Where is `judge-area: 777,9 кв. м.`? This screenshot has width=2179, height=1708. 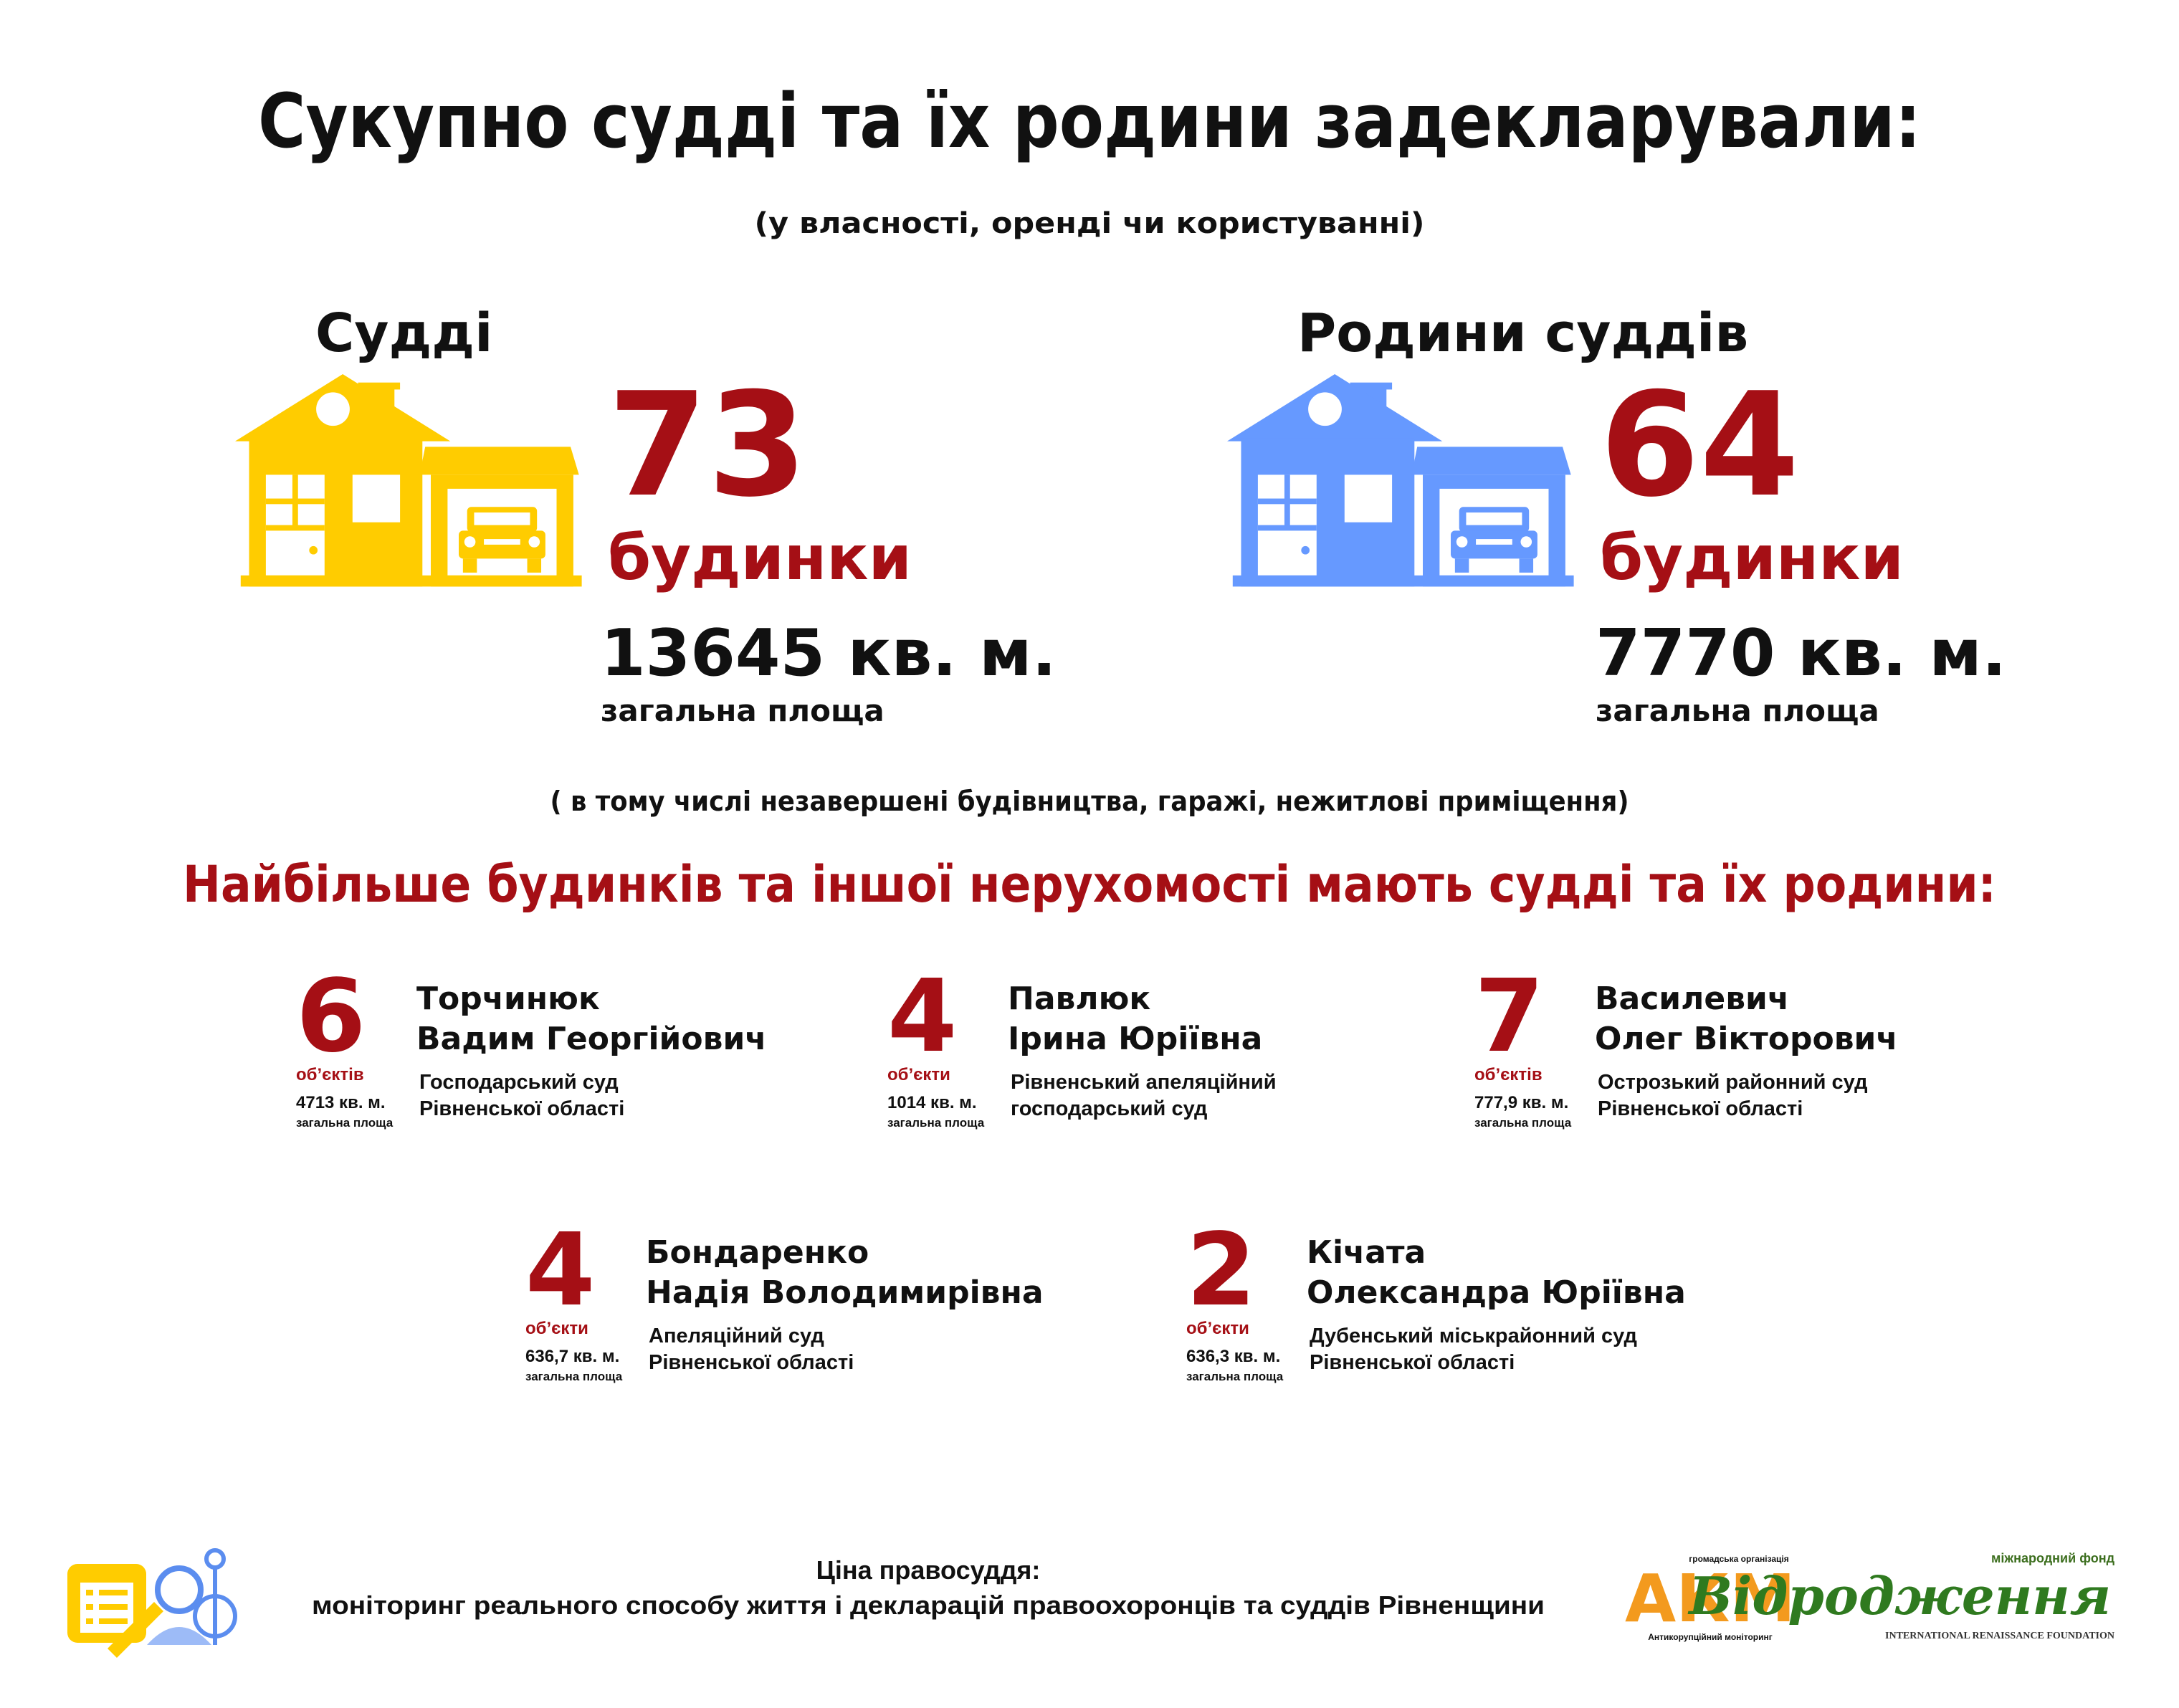
judge-area: 777,9 кв. м. is located at coordinates (1521, 1102).